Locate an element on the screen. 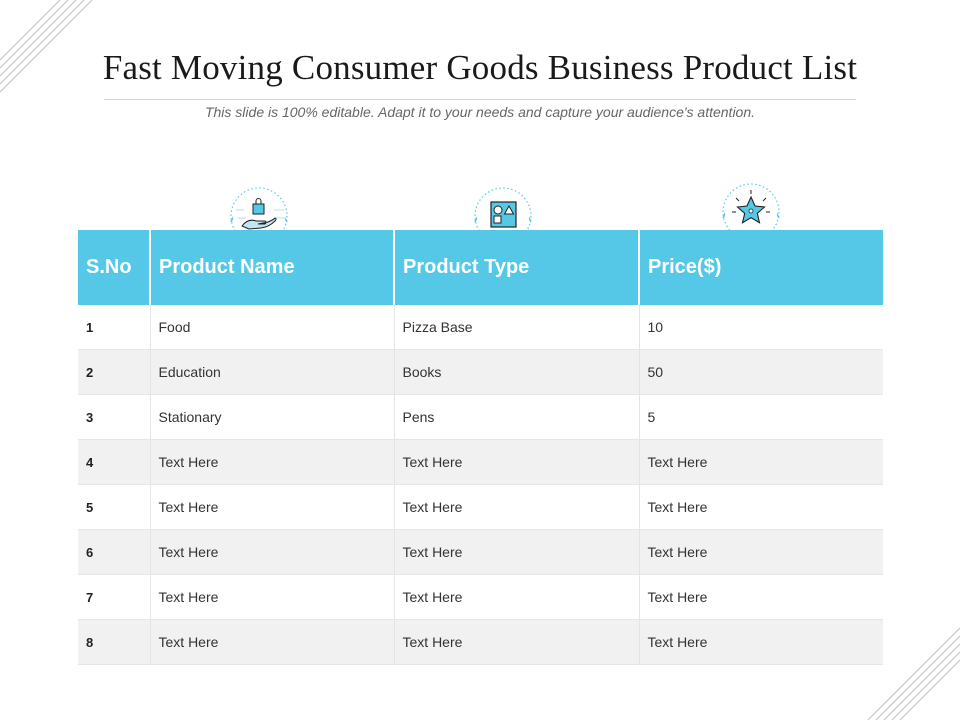 Image resolution: width=960 pixels, height=720 pixels. corner-stripes-top-left is located at coordinates (46, 46).